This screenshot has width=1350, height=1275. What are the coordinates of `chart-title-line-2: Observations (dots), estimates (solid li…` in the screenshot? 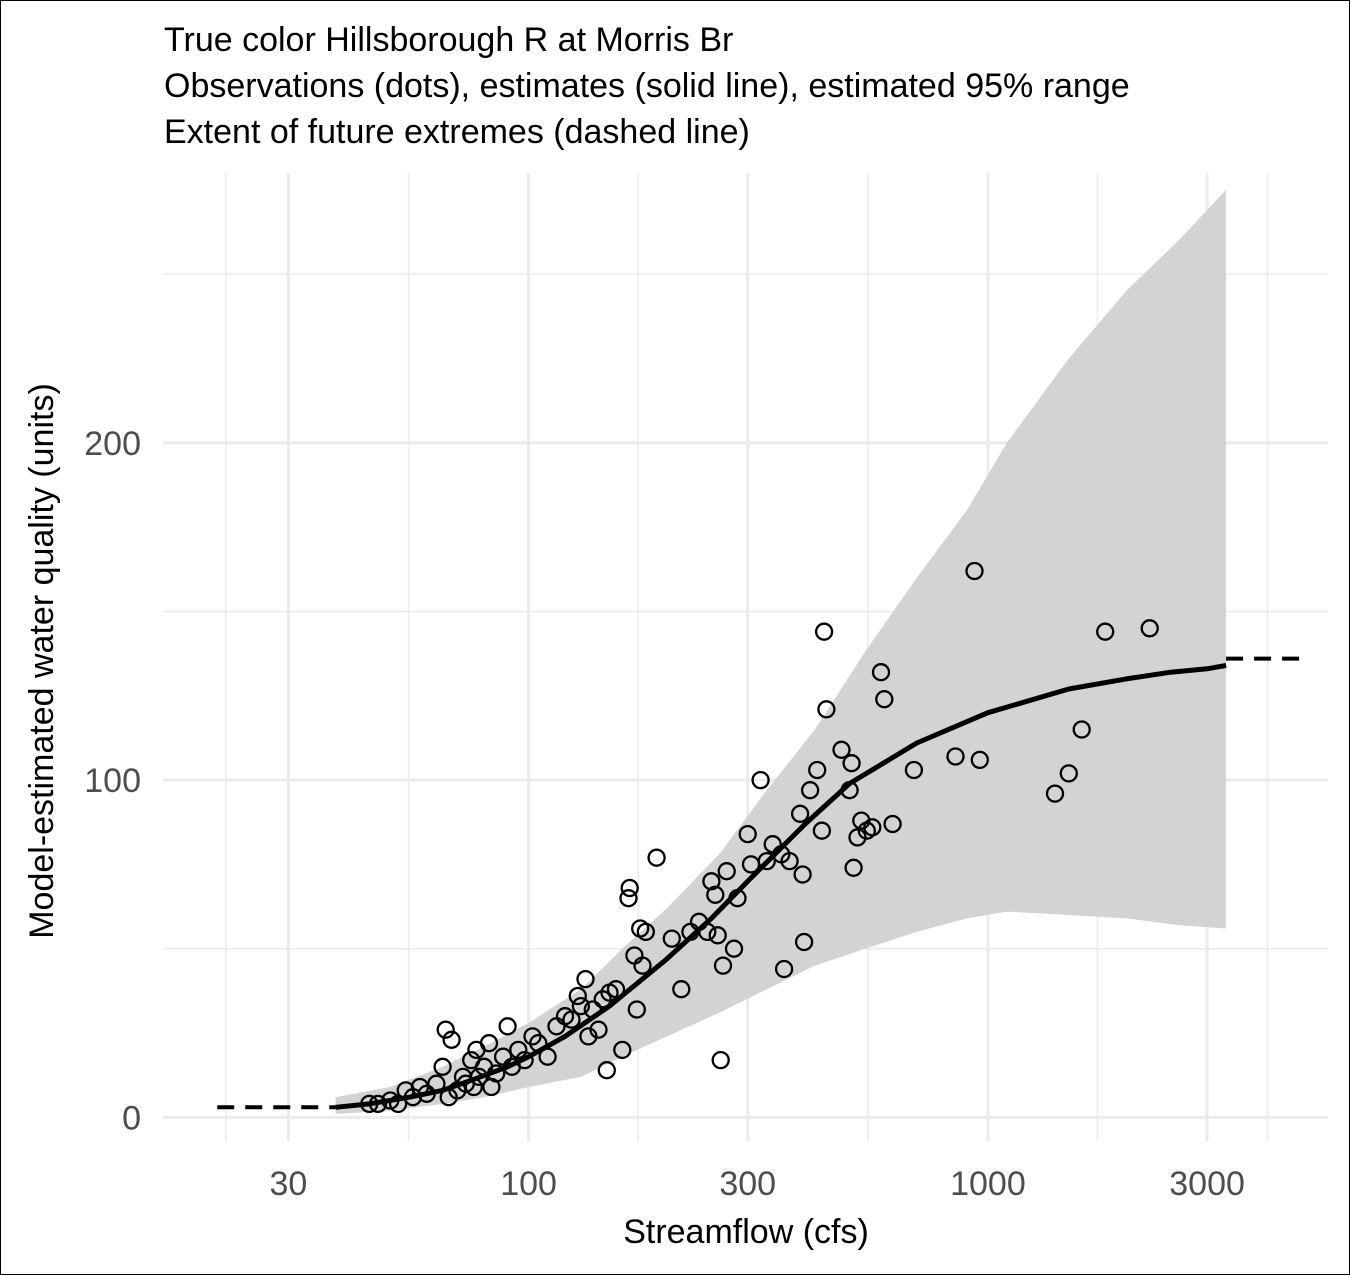 It's located at (647, 86).